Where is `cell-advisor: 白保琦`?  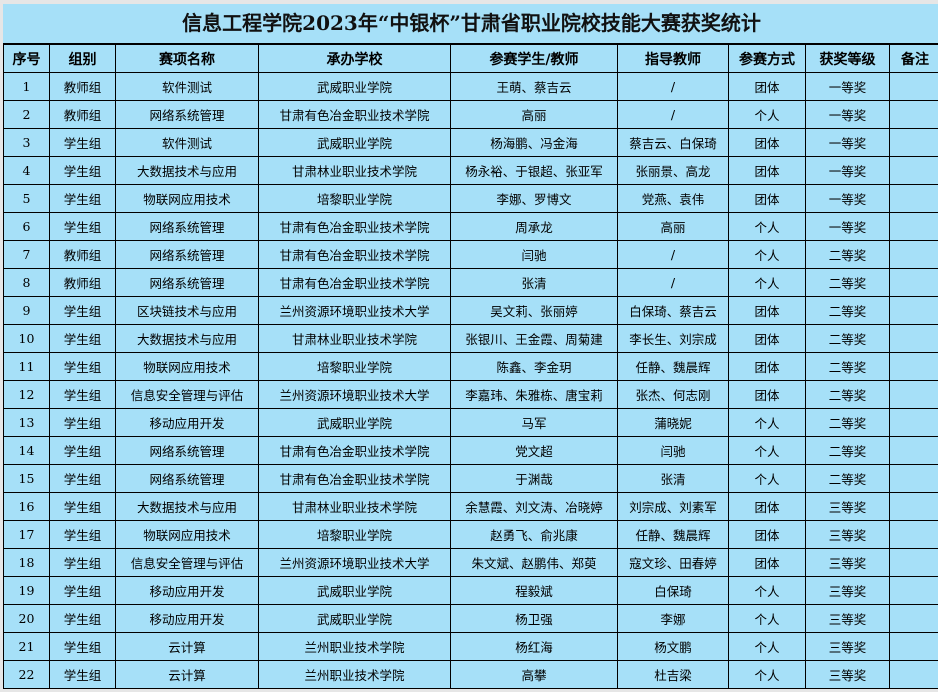 cell-advisor: 白保琦 is located at coordinates (673, 590).